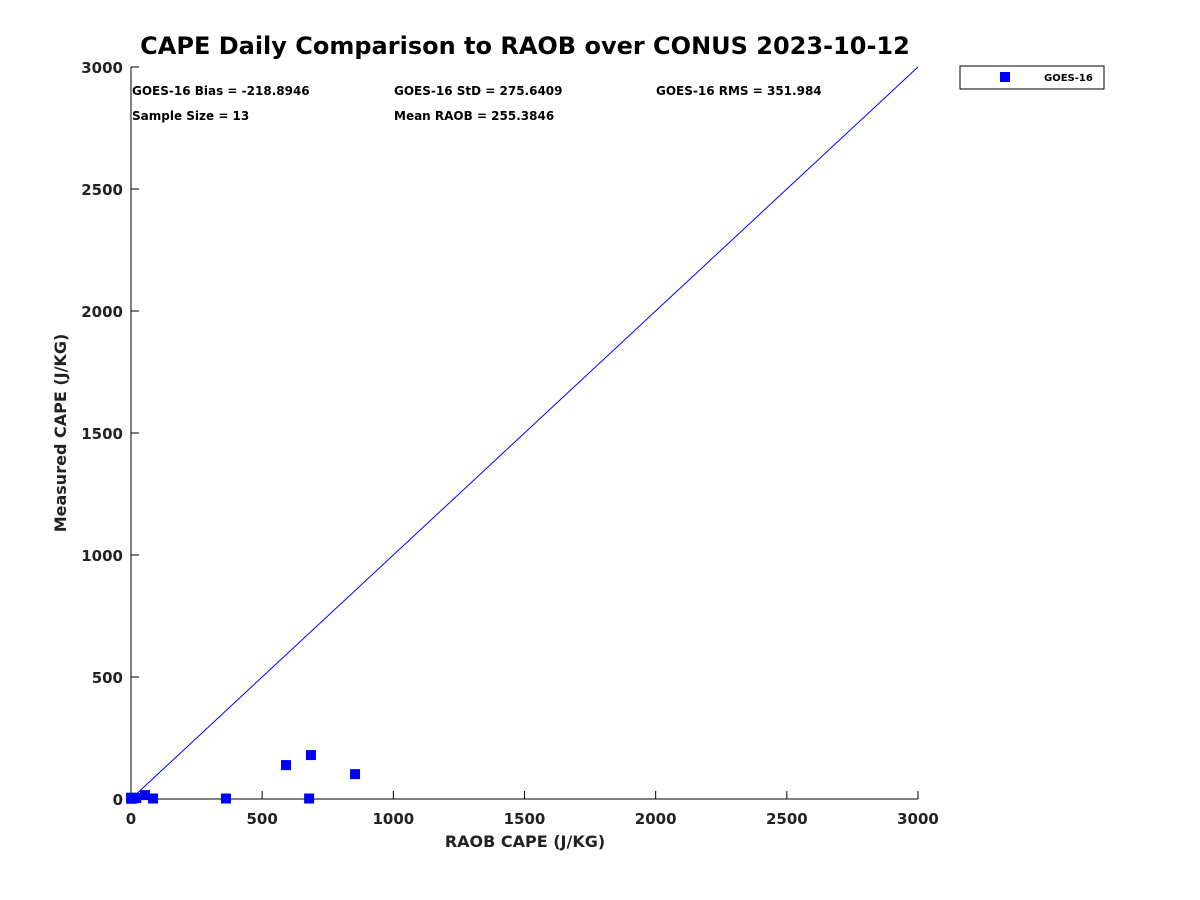  I want to click on y-tick-label: 500, so click(107, 678).